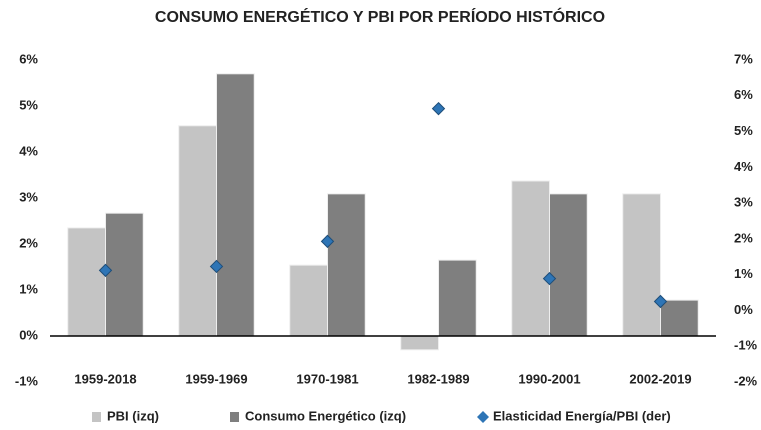 Image resolution: width=761 pixels, height=430 pixels. Describe the element at coordinates (28, 104) in the screenshot. I see `y-tick-label: 5%` at that location.